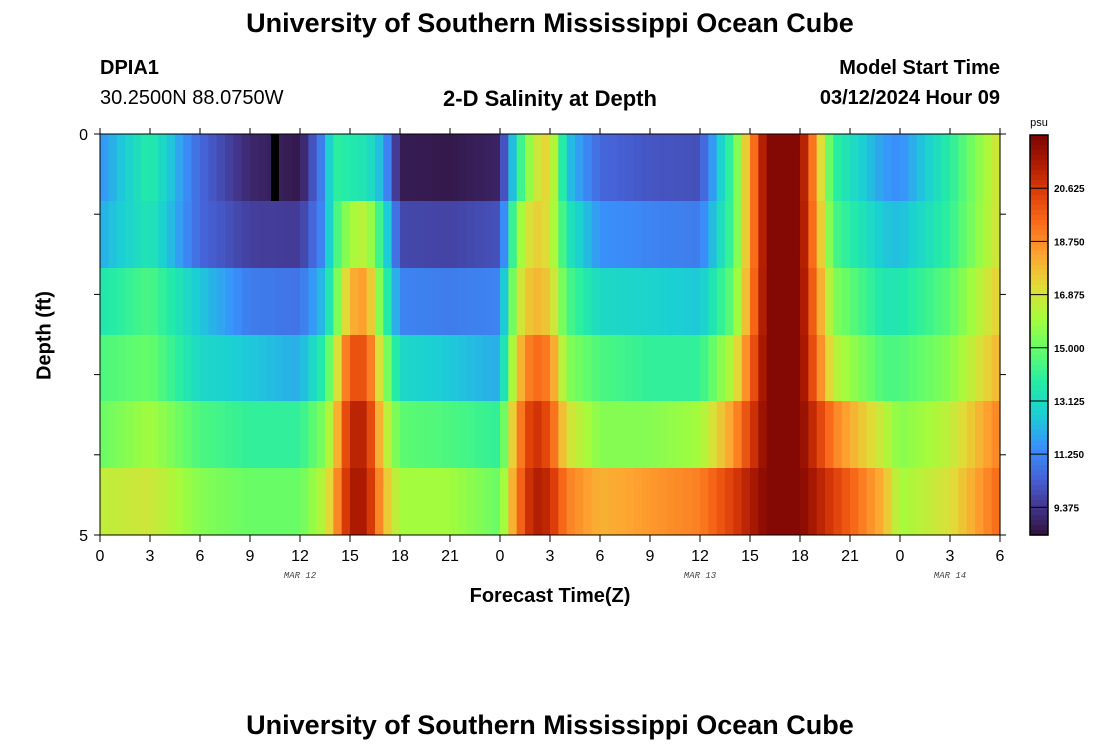 Image resolution: width=1100 pixels, height=750 pixels. What do you see at coordinates (850, 556) in the screenshot?
I see `x-tick-label: 21` at bounding box center [850, 556].